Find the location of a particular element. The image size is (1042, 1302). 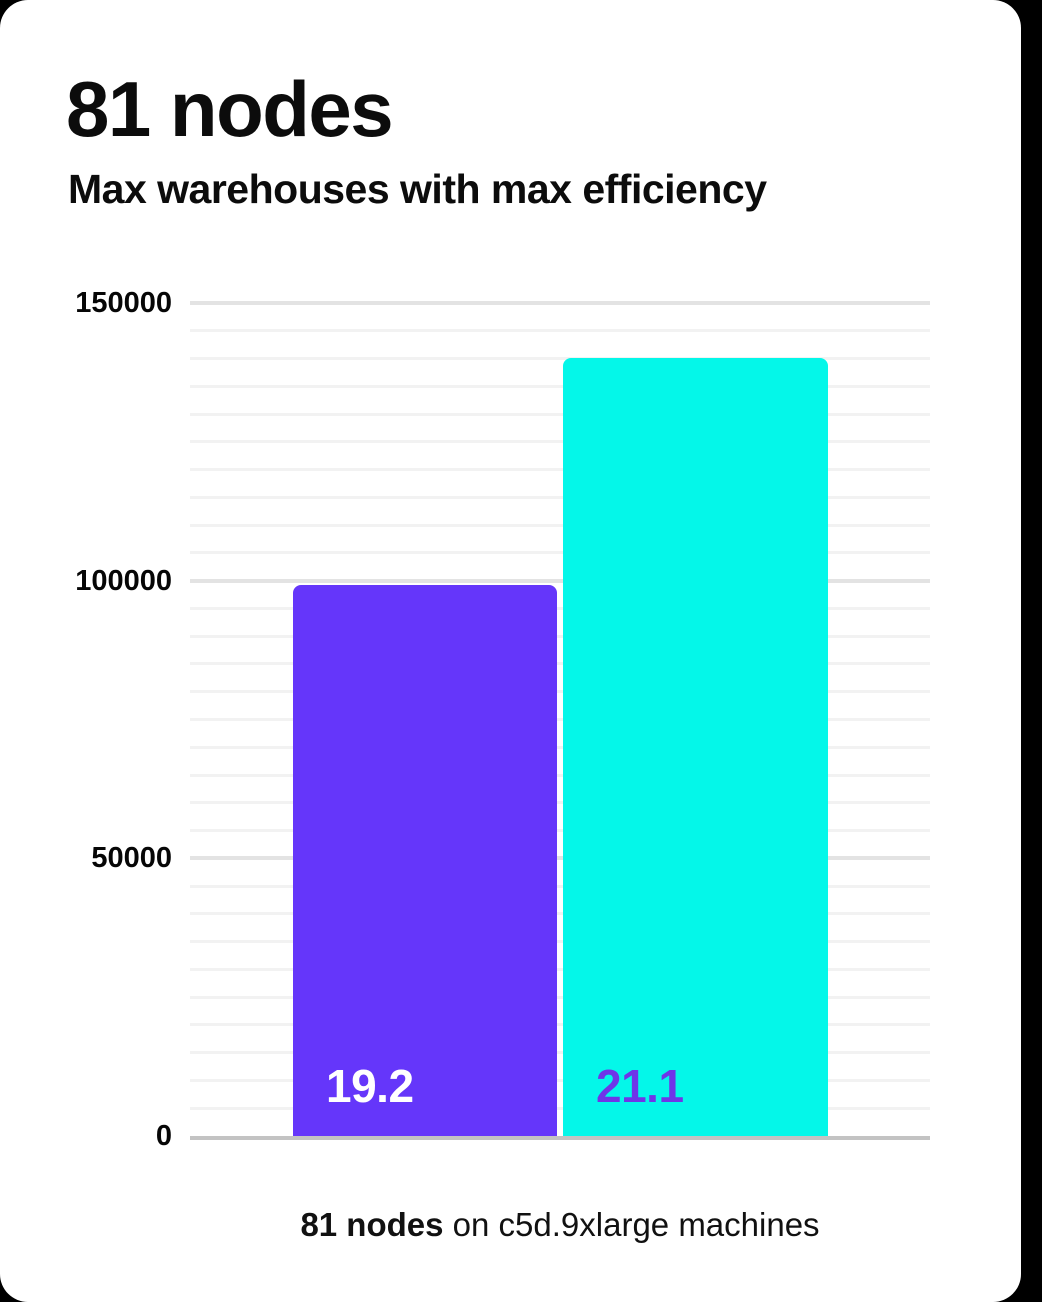

bar-value-label: 19.2 is located at coordinates (370, 1086).